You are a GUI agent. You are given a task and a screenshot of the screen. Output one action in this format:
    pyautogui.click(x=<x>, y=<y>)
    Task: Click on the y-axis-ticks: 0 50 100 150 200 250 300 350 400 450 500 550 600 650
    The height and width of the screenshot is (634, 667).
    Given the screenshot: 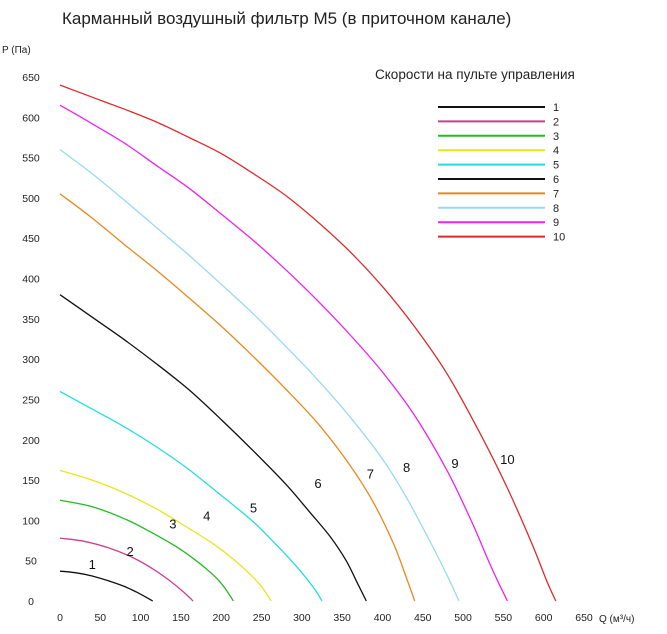 What is the action you would take?
    pyautogui.click(x=31, y=340)
    